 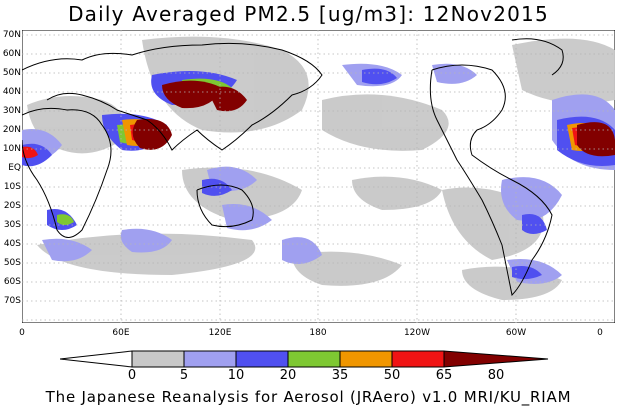 I want to click on lat-label: 60S, so click(x=12, y=282).